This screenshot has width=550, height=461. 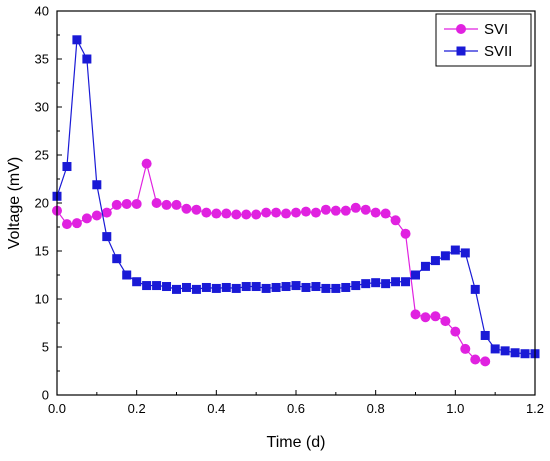 What do you see at coordinates (498, 51) in the screenshot?
I see `legend-label: SVII` at bounding box center [498, 51].